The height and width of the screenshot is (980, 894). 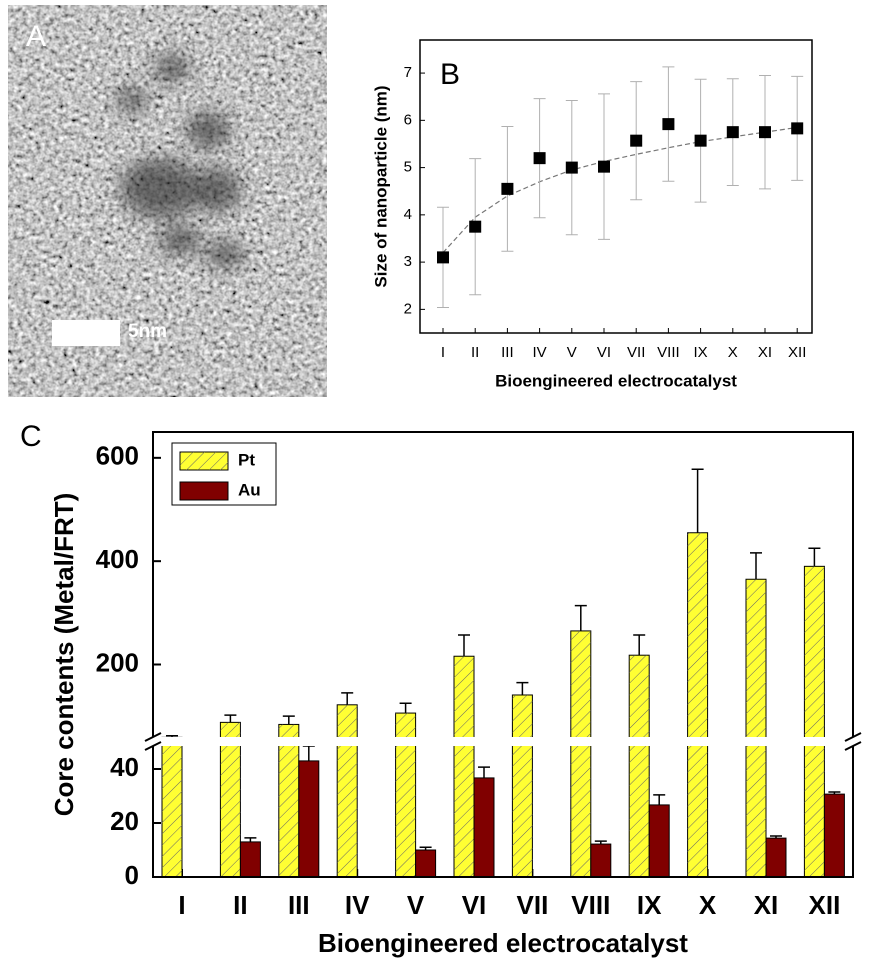 I want to click on y-tick-label: 3, so click(x=408, y=261).